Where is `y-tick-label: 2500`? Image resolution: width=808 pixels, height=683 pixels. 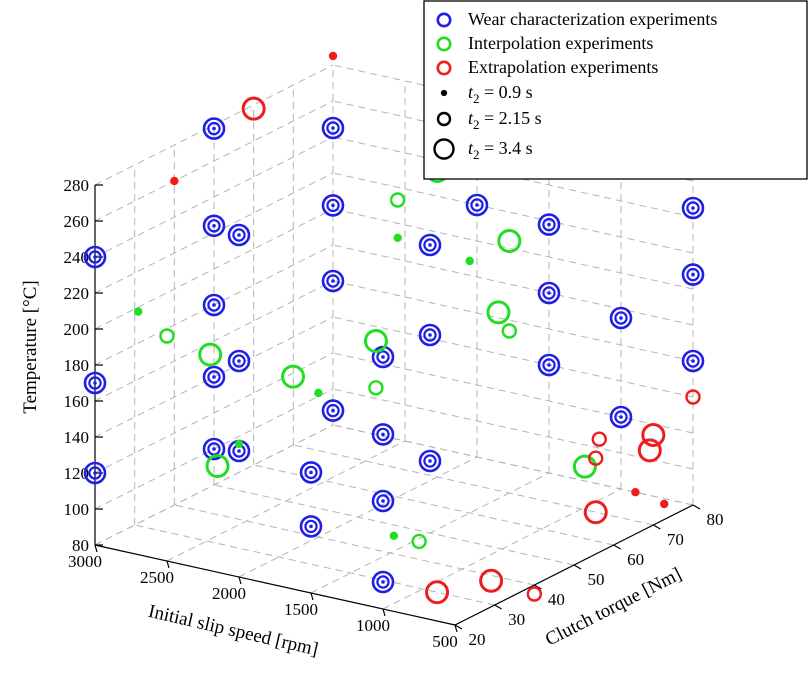
y-tick-label: 2500 is located at coordinates (157, 577).